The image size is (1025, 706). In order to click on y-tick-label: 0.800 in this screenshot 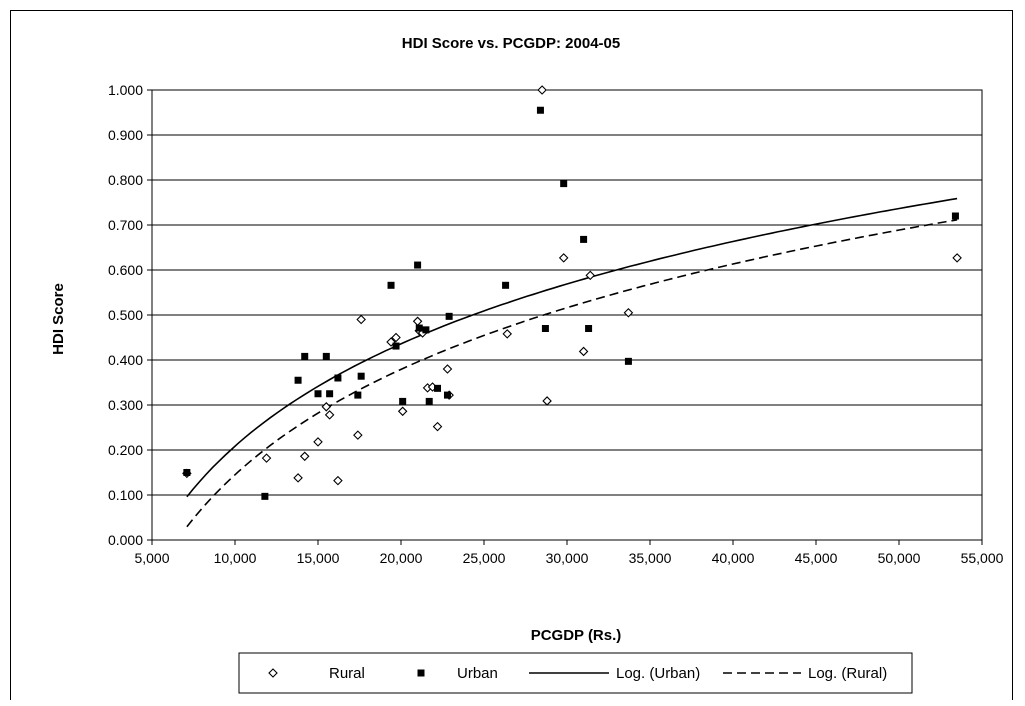, I will do `click(125, 180)`.